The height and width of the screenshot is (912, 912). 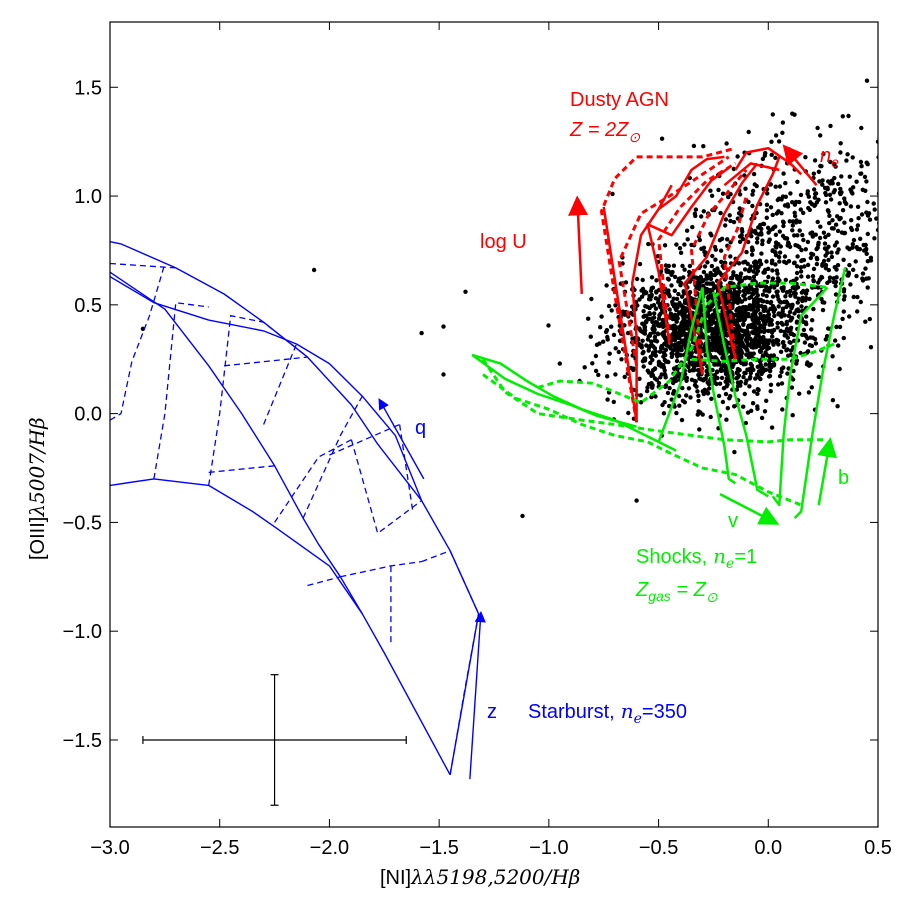 What do you see at coordinates (745, 557) in the screenshot?
I see `shocks-suffix: =1` at bounding box center [745, 557].